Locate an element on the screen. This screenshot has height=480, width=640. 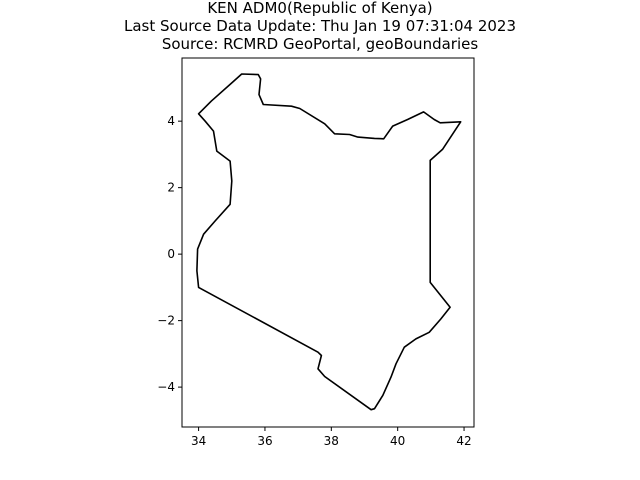
map-title: KEN ADM0(Republic of Kenya) is located at coordinates (320, 8).